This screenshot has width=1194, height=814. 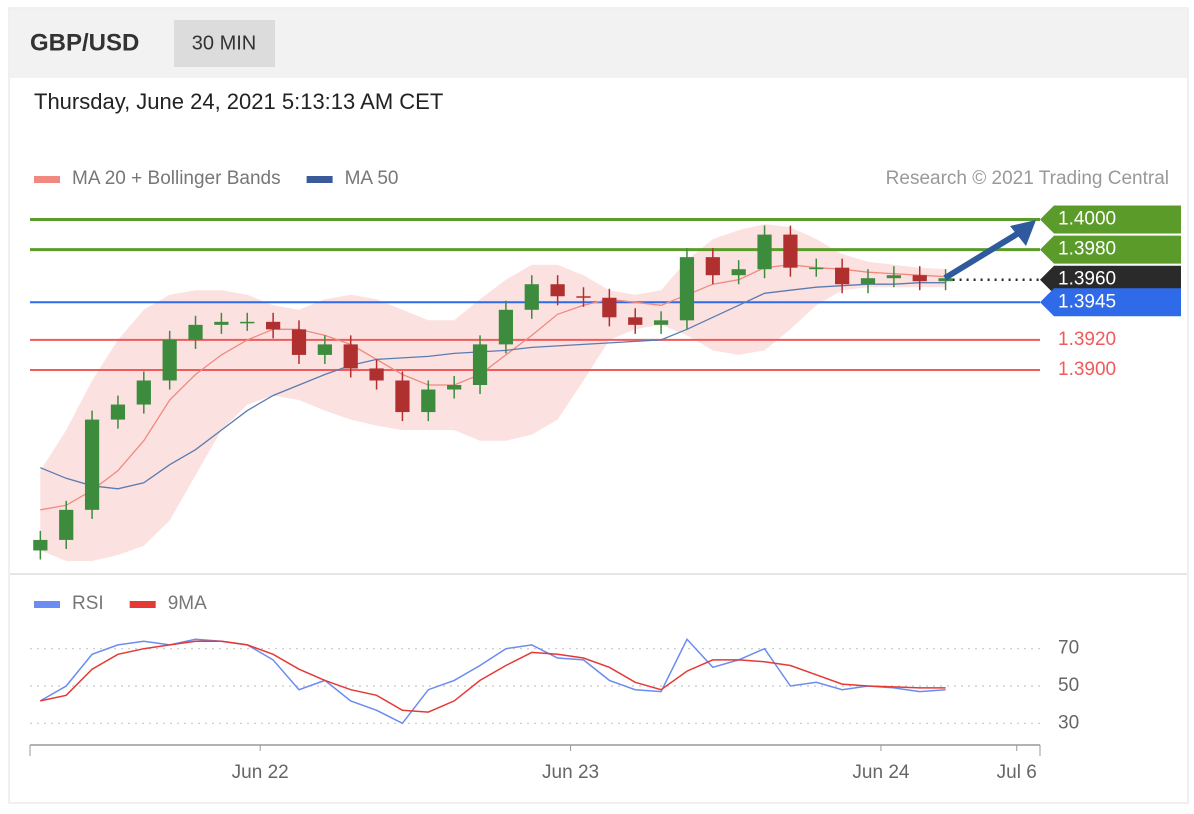 I want to click on interval-button, so click(x=224, y=43).